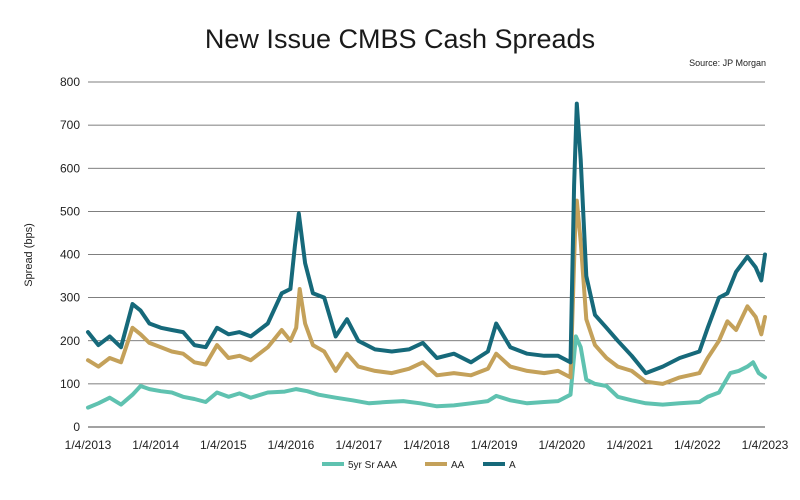  Describe the element at coordinates (765, 445) in the screenshot. I see `x-tick-label: 1/4/2023` at that location.